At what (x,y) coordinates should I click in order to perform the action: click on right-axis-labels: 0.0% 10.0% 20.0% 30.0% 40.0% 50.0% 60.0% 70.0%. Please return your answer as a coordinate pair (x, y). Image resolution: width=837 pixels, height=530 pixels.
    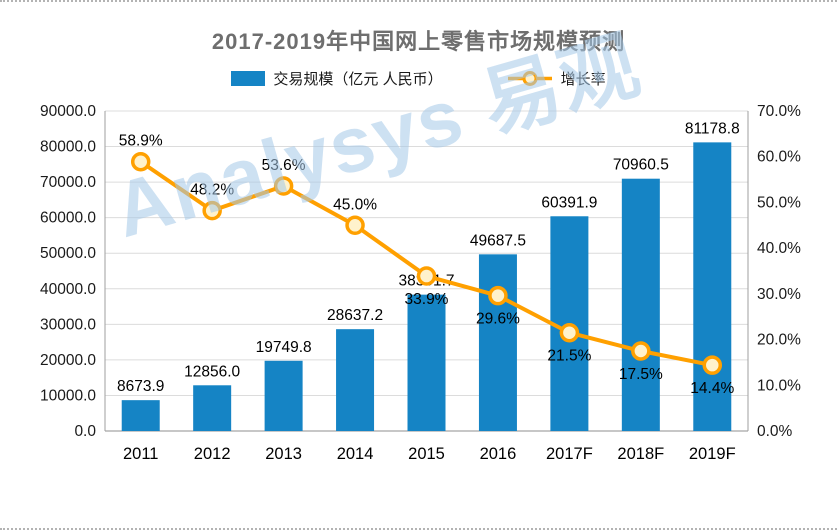
    Looking at the image, I should click on (779, 271).